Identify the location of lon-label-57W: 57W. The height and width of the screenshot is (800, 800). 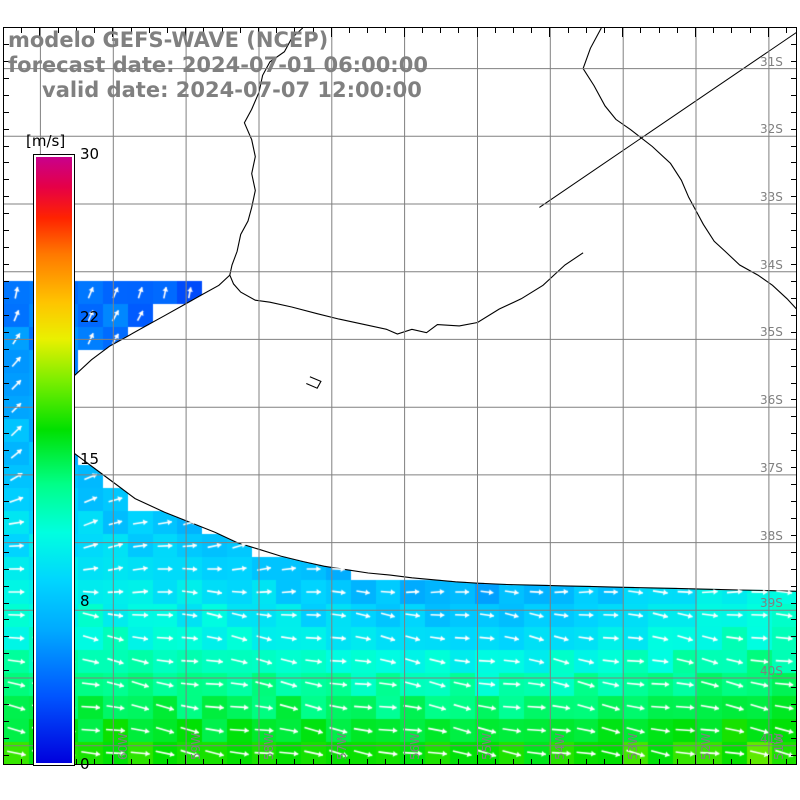
(341, 746).